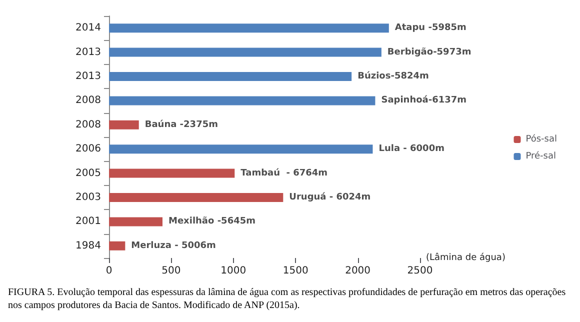 This screenshot has height=322, width=580. I want to click on x-tick-label: 1000, so click(233, 271).